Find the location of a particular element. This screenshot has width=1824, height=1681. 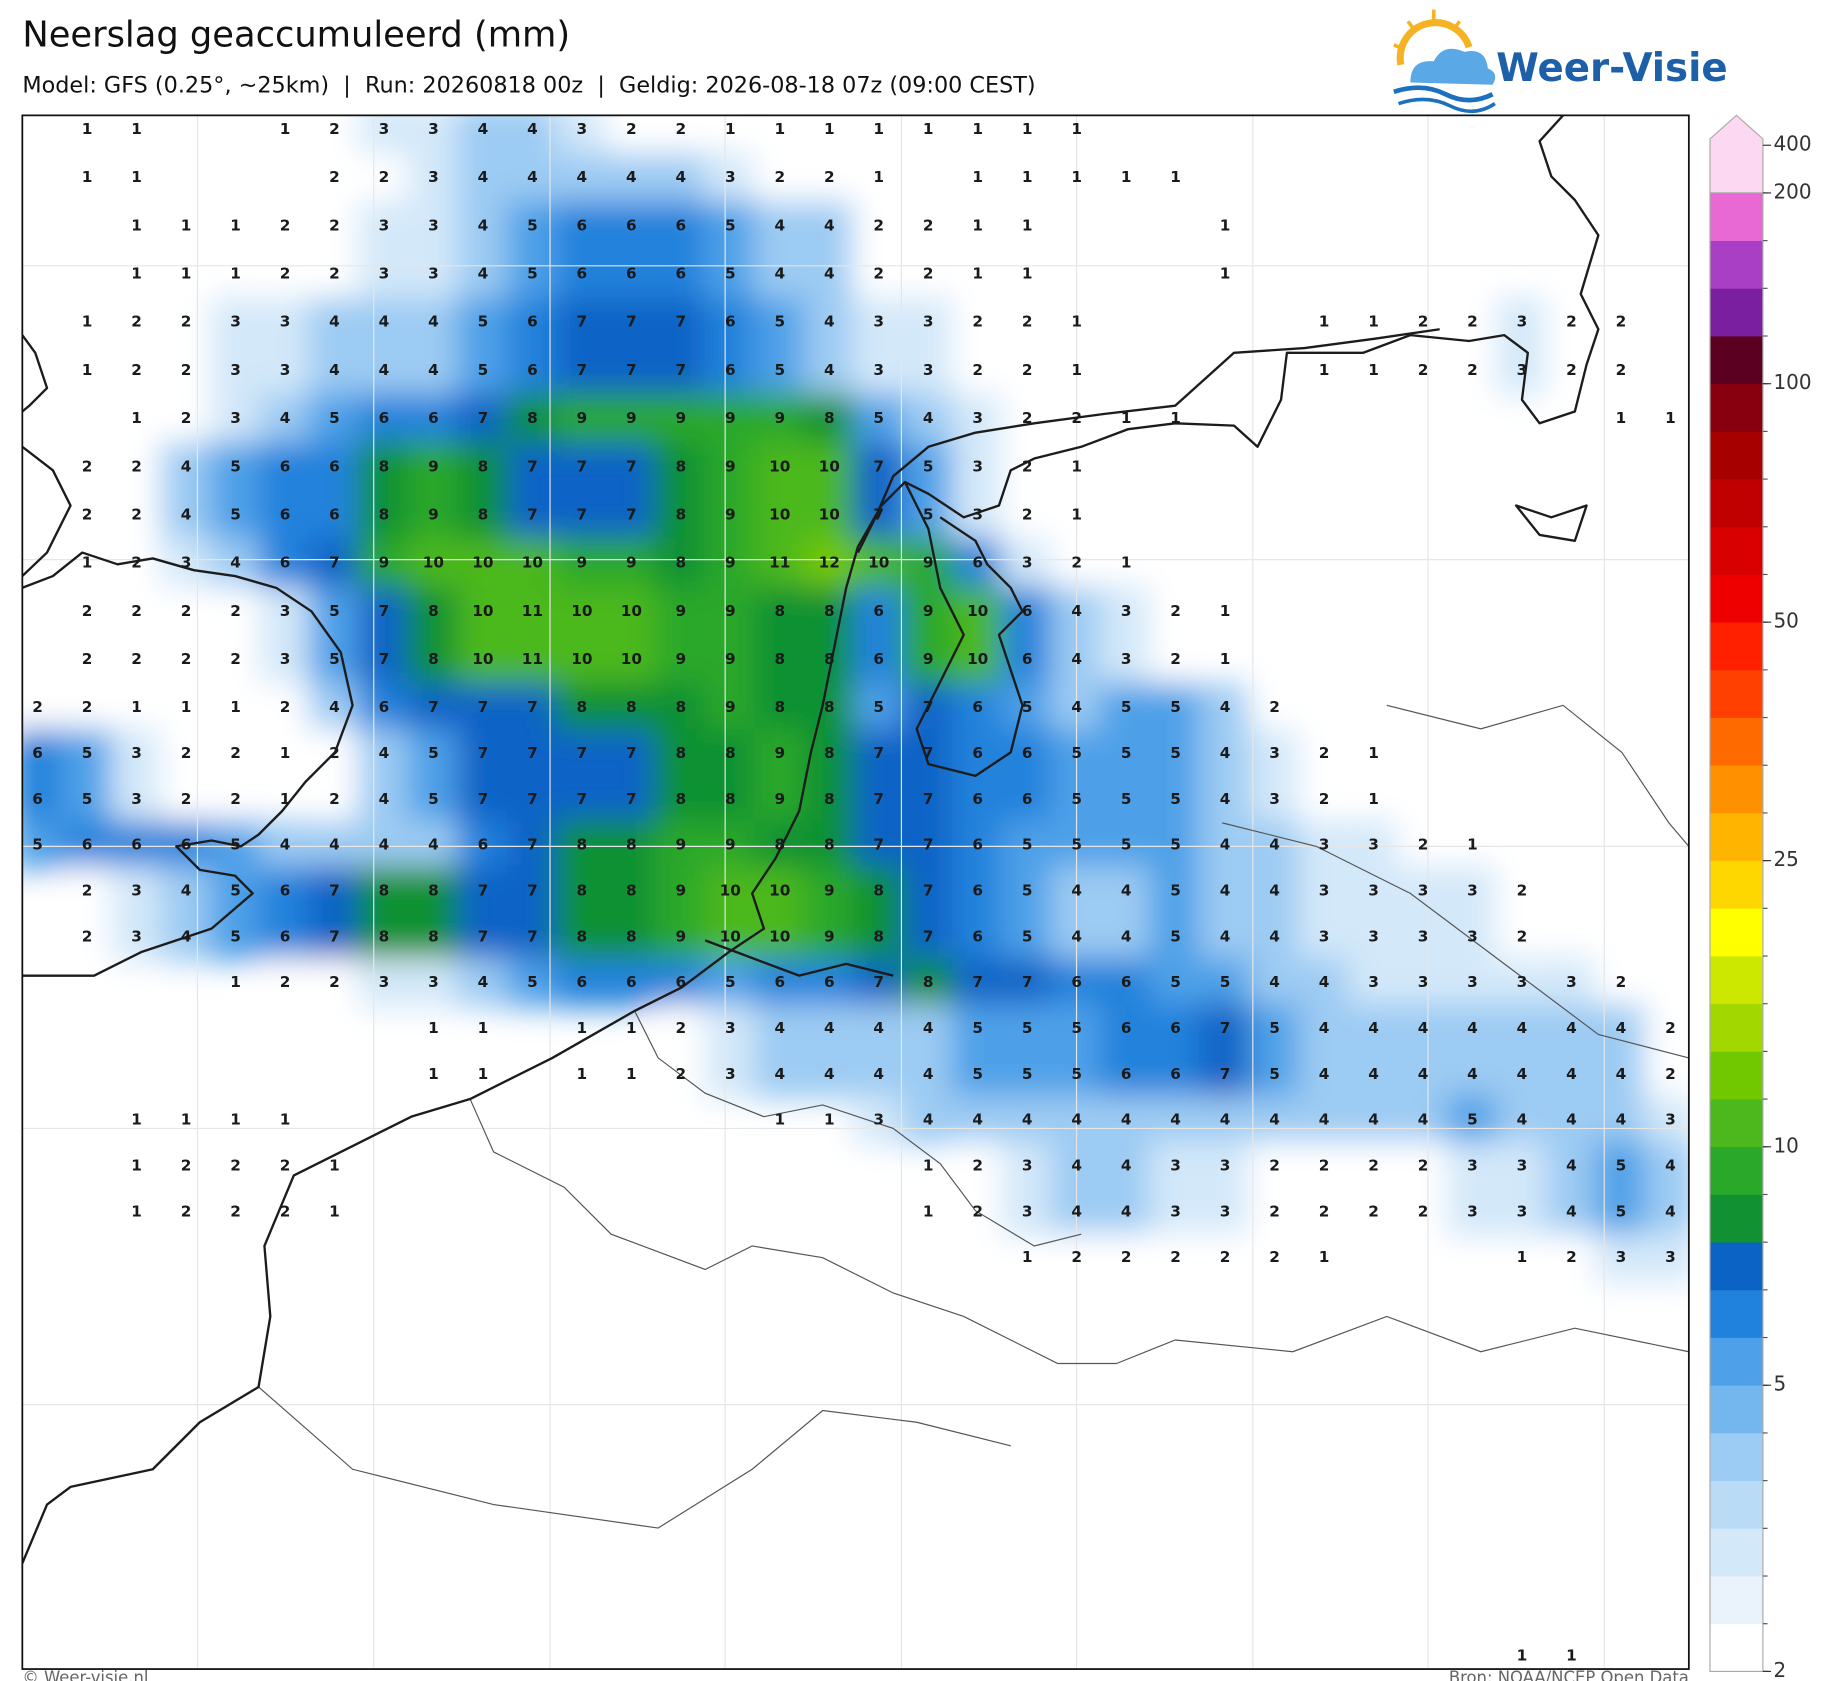

footer-credit: © Weer-visie.nl is located at coordinates (85, 1674).